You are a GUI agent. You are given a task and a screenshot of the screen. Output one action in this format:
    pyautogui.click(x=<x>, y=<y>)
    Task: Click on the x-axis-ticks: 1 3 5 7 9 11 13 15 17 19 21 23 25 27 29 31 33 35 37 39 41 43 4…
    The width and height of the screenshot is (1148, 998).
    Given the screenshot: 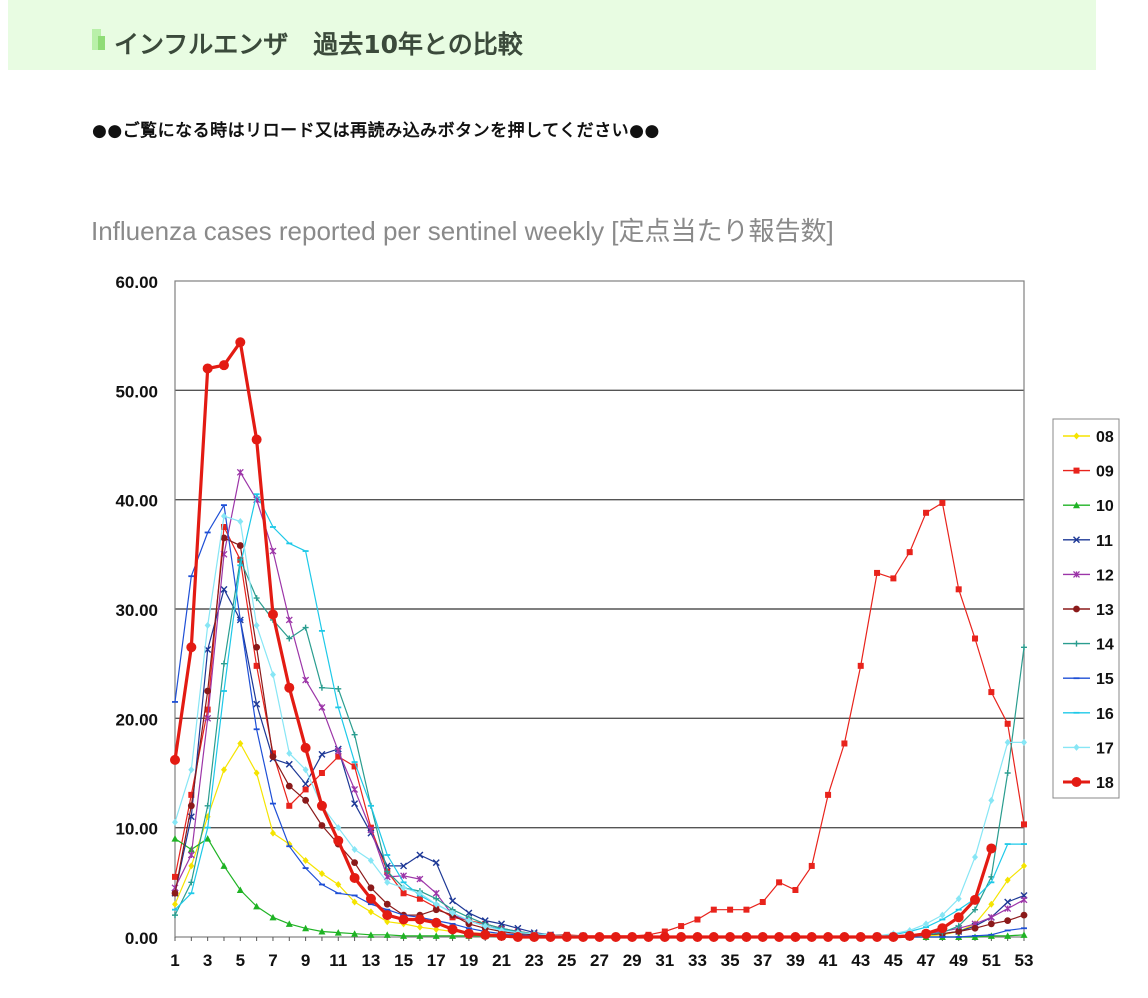 What is the action you would take?
    pyautogui.click(x=601, y=953)
    